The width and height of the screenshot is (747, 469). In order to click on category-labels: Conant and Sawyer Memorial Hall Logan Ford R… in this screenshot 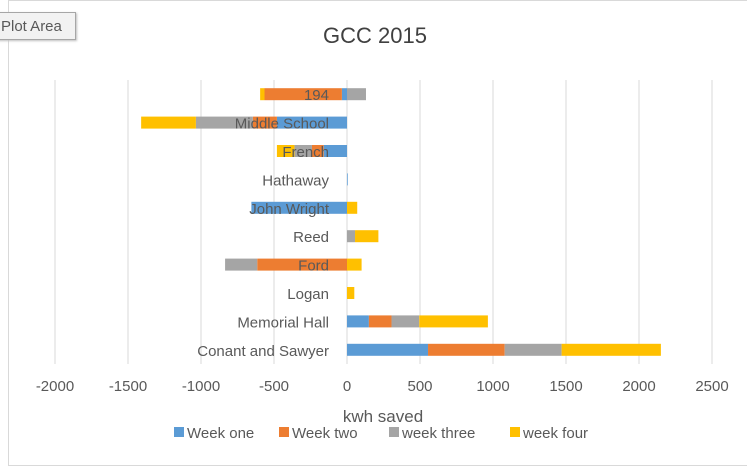, I will do `click(263, 223)`.